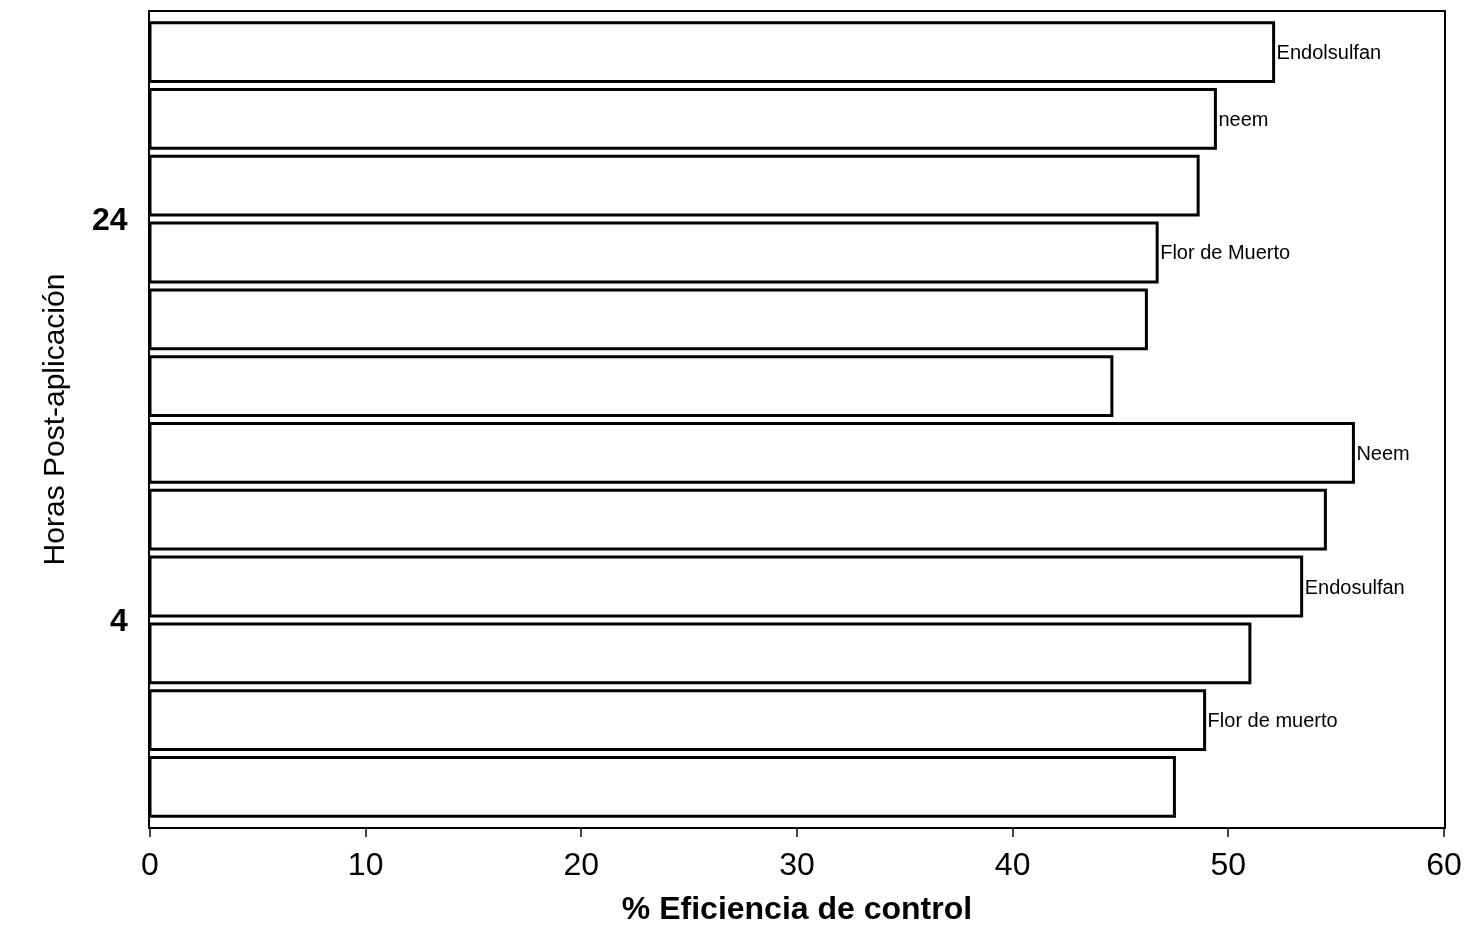 Image resolution: width=1474 pixels, height=947 pixels. Describe the element at coordinates (1225, 252) in the screenshot. I see `y-tick-label: Flor de Muerto` at that location.